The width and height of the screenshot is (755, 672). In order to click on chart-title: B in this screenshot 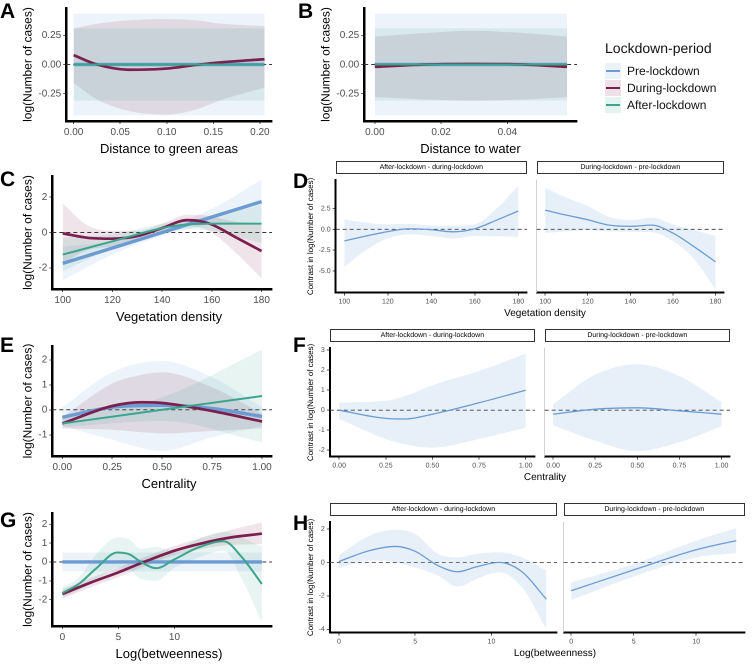, I will do `click(306, 12)`.